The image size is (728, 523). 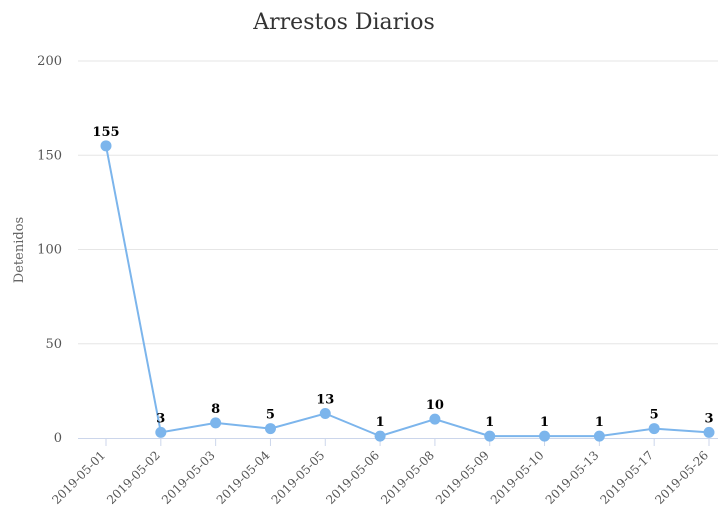 What do you see at coordinates (681, 477) in the screenshot?
I see `x-tick-label: 2019-05-26` at bounding box center [681, 477].